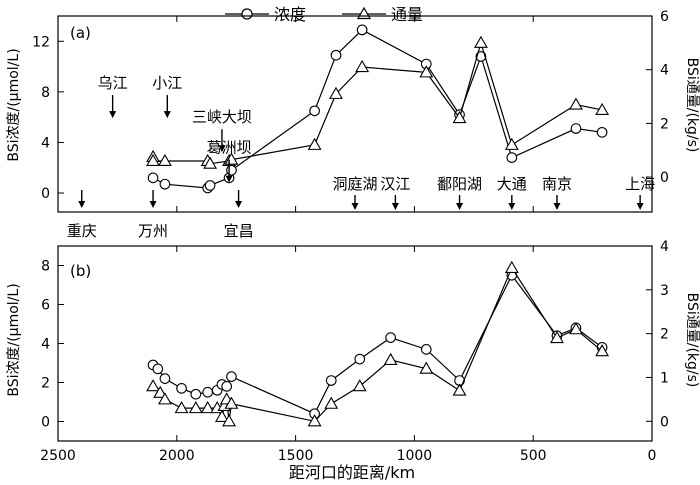 This screenshot has height=485, width=700. Describe the element at coordinates (153, 231) in the screenshot. I see `annotation-label: 万州` at that location.